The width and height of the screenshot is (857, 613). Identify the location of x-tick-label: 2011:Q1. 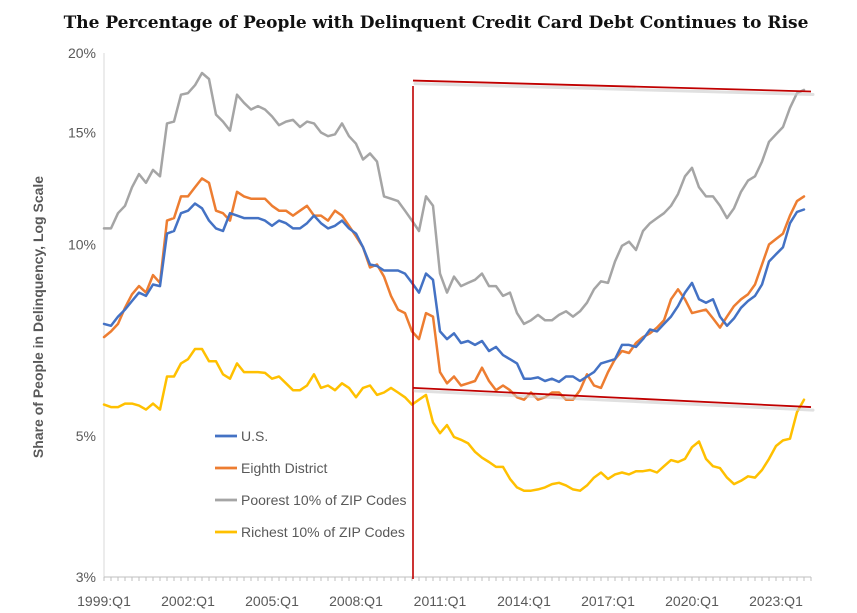
(440, 601).